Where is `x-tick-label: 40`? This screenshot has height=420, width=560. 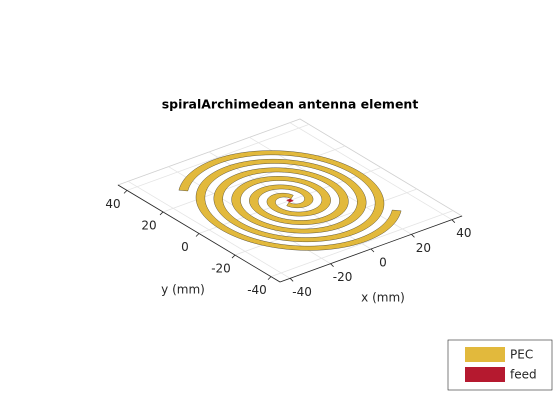 x-tick-label: 40 is located at coordinates (463, 233).